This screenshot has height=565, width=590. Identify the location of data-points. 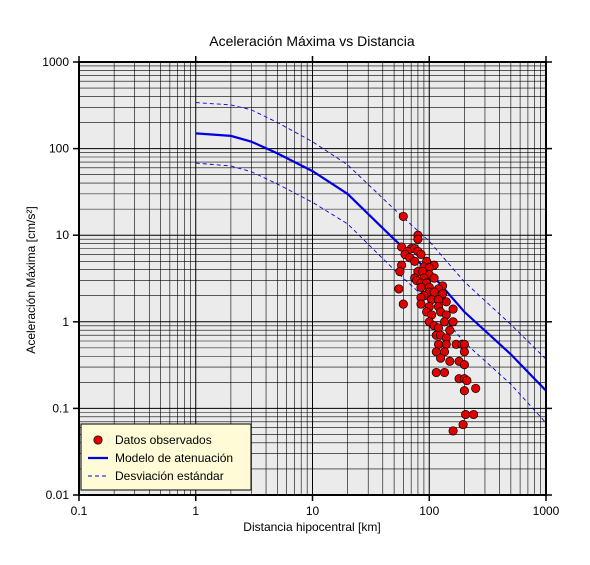
(437, 323).